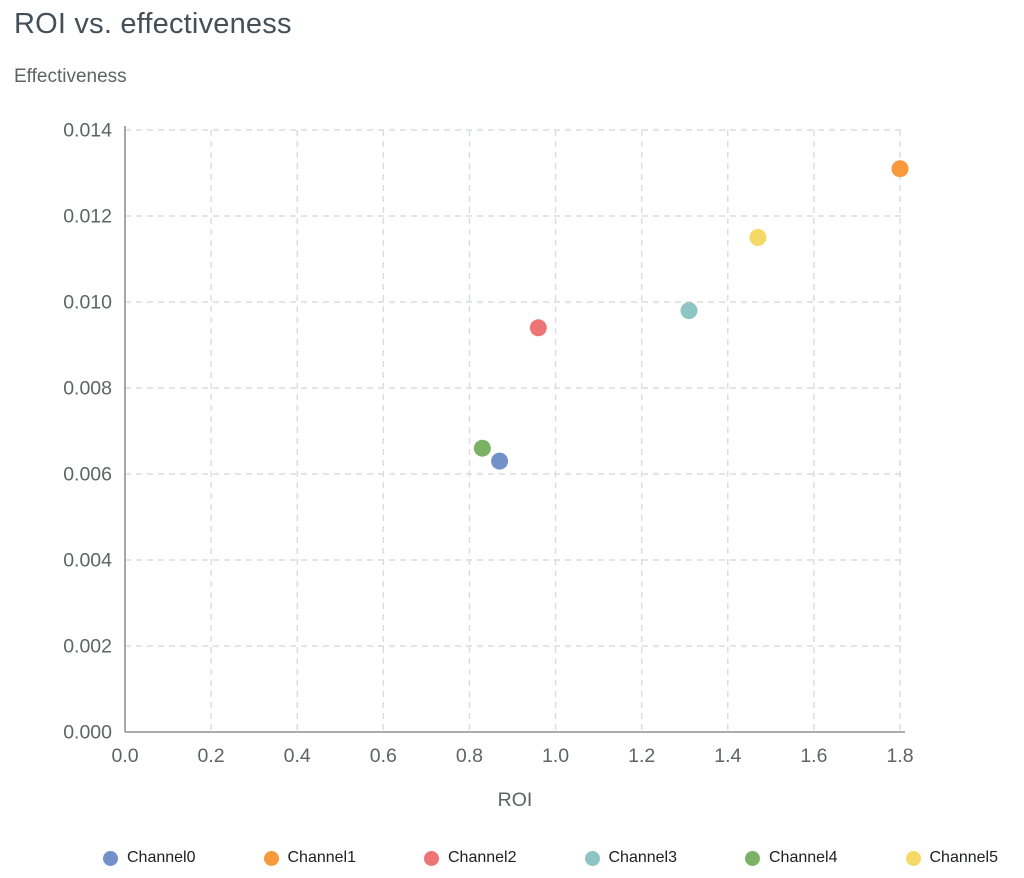 This screenshot has width=1024, height=878. I want to click on legend-item-channel4: Channel4, so click(791, 858).